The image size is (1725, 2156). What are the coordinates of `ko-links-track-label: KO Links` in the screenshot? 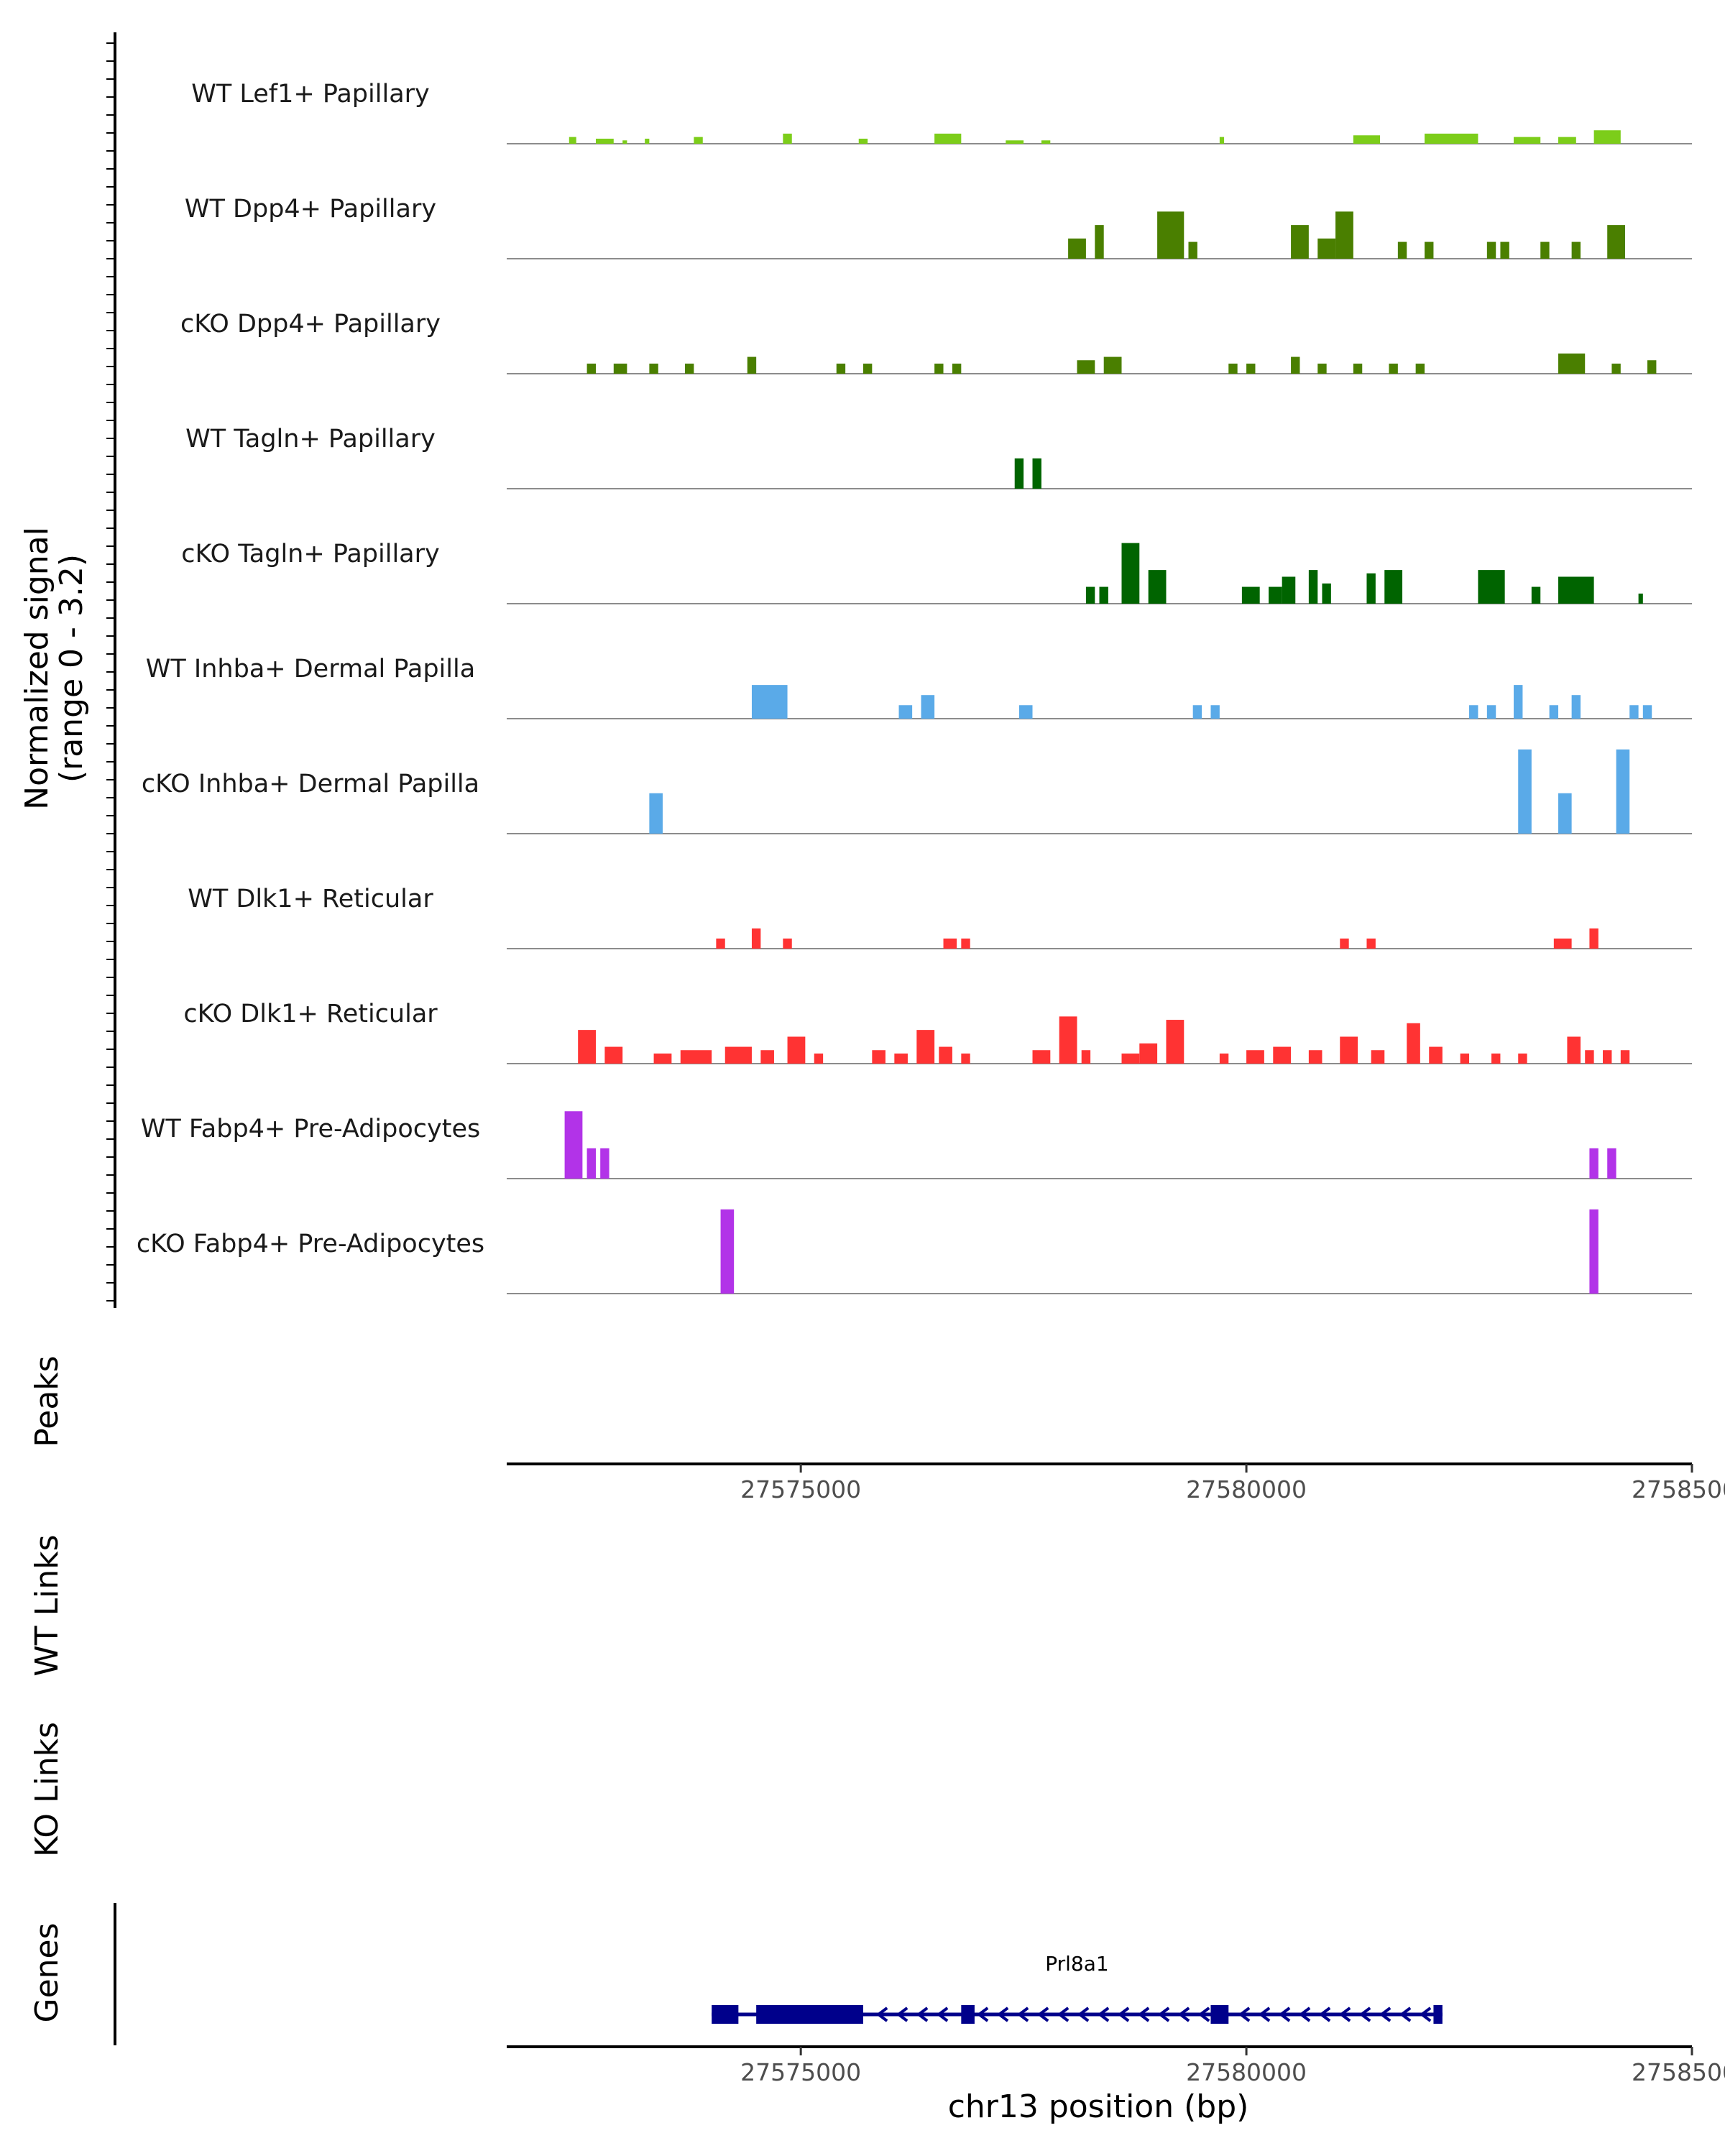 It's located at (47, 1790).